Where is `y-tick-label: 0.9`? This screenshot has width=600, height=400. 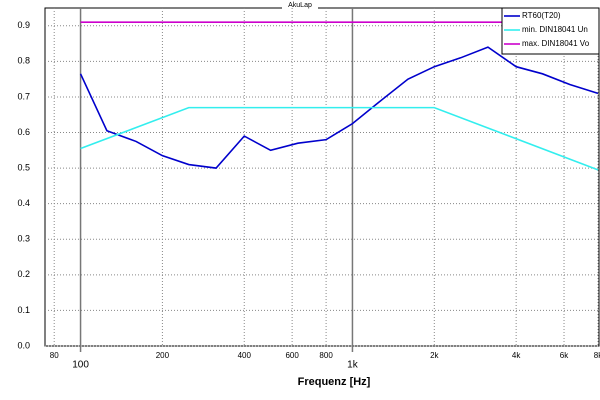 y-tick-label: 0.9 is located at coordinates (23, 25).